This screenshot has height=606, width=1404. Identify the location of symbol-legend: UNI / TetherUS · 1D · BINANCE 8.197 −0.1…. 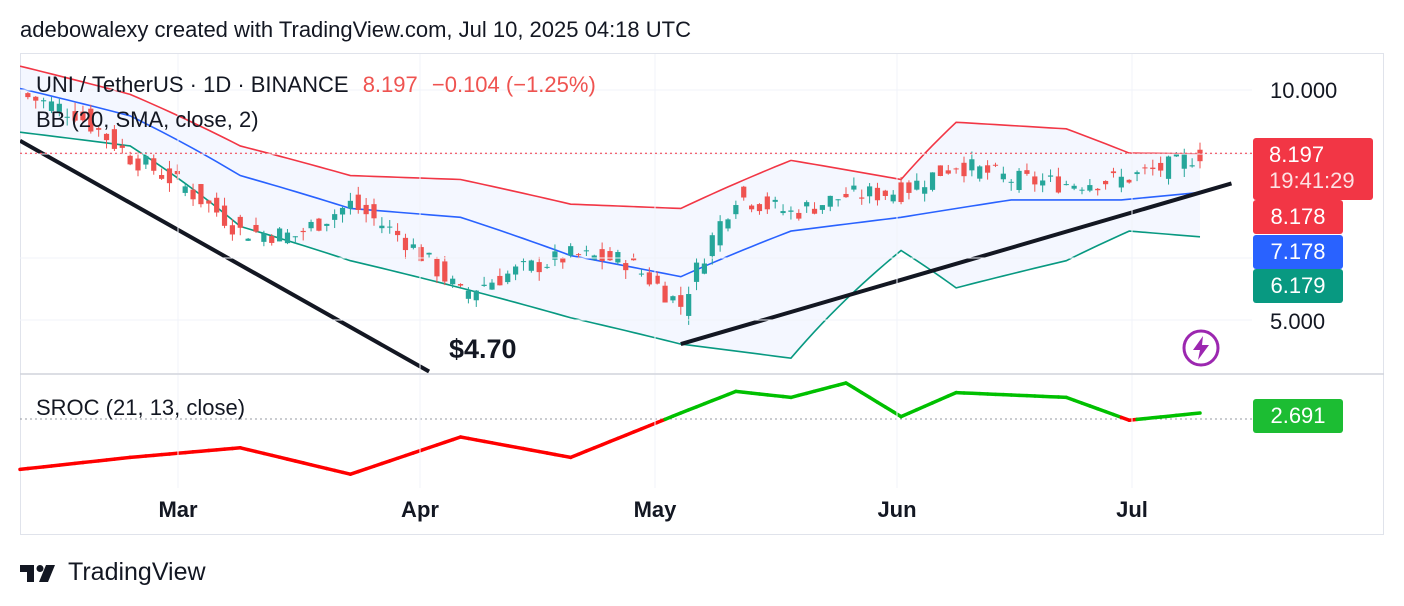
(316, 85).